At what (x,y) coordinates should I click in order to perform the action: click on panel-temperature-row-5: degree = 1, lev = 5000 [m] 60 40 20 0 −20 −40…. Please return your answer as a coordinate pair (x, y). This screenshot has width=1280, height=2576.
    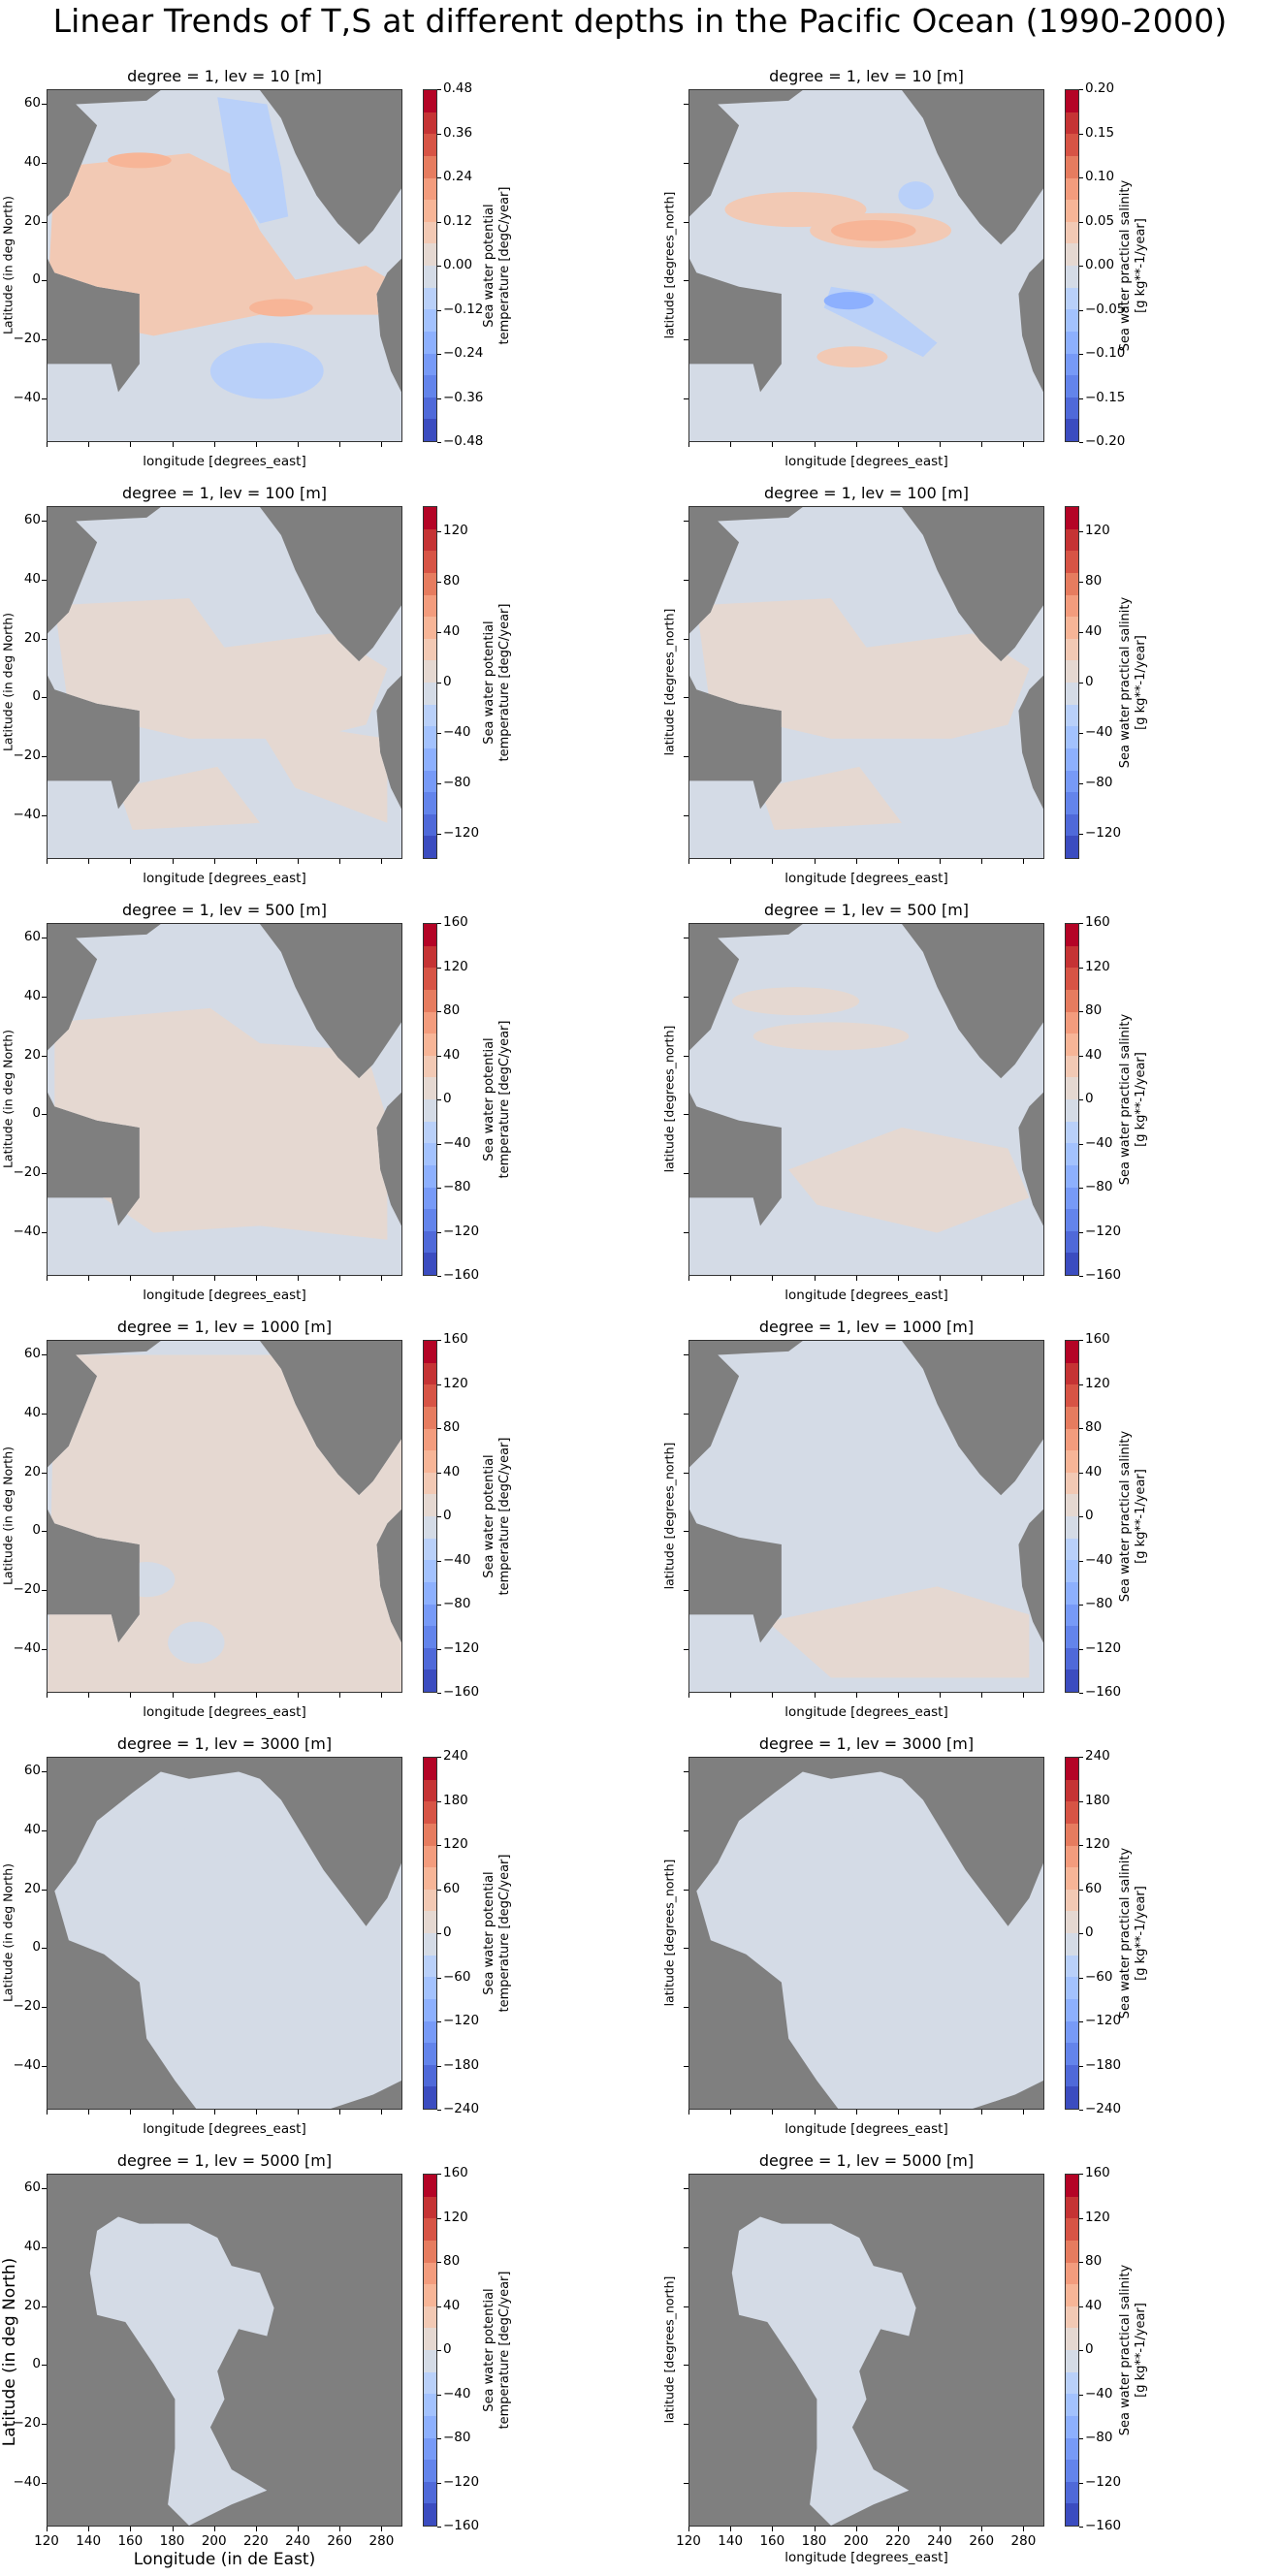
    Looking at the image, I should click on (320, 2358).